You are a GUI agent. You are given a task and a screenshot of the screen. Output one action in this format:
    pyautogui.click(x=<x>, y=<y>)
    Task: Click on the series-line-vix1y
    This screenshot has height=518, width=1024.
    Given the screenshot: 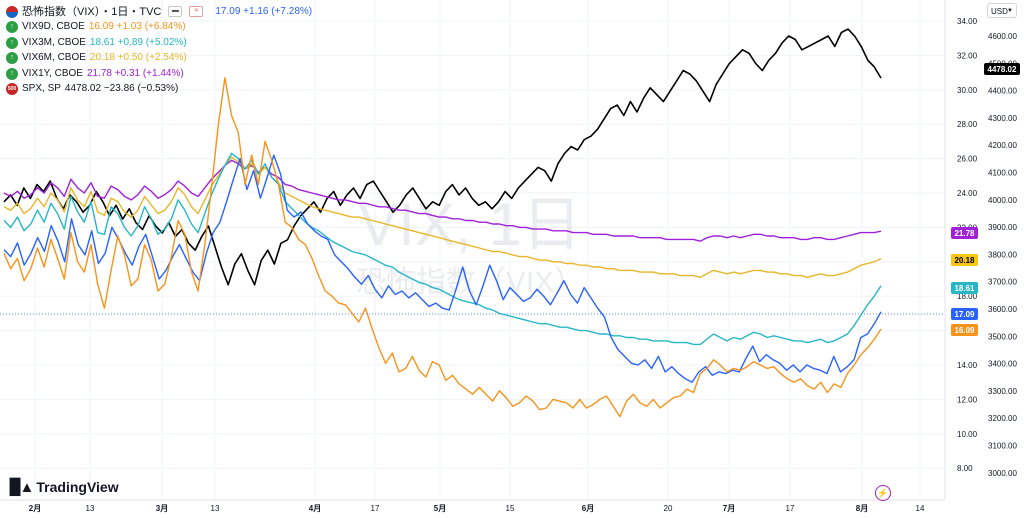 What is the action you would take?
    pyautogui.click(x=442, y=200)
    